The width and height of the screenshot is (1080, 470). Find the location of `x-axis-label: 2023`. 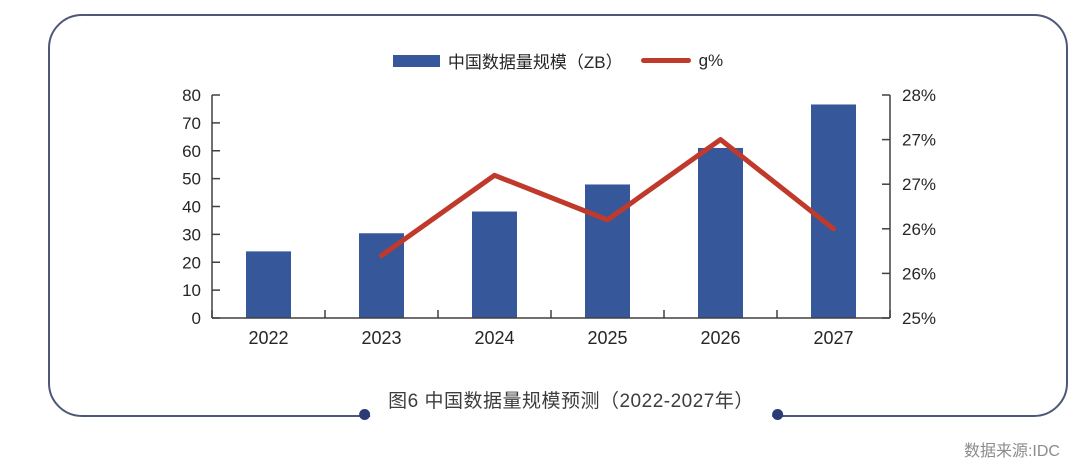

x-axis-label: 2023 is located at coordinates (381, 338).